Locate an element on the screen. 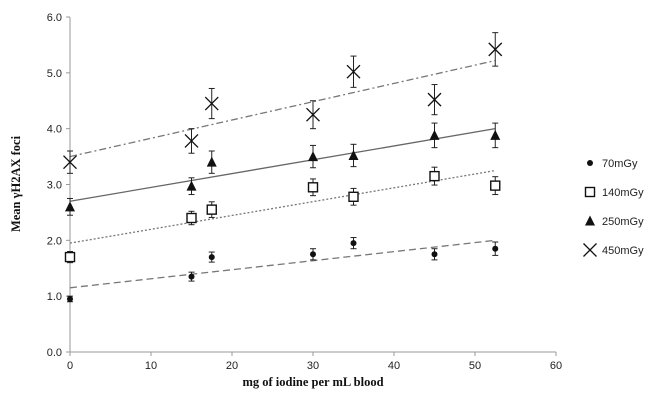  y-tick-label: 1.0 is located at coordinates (54, 297).